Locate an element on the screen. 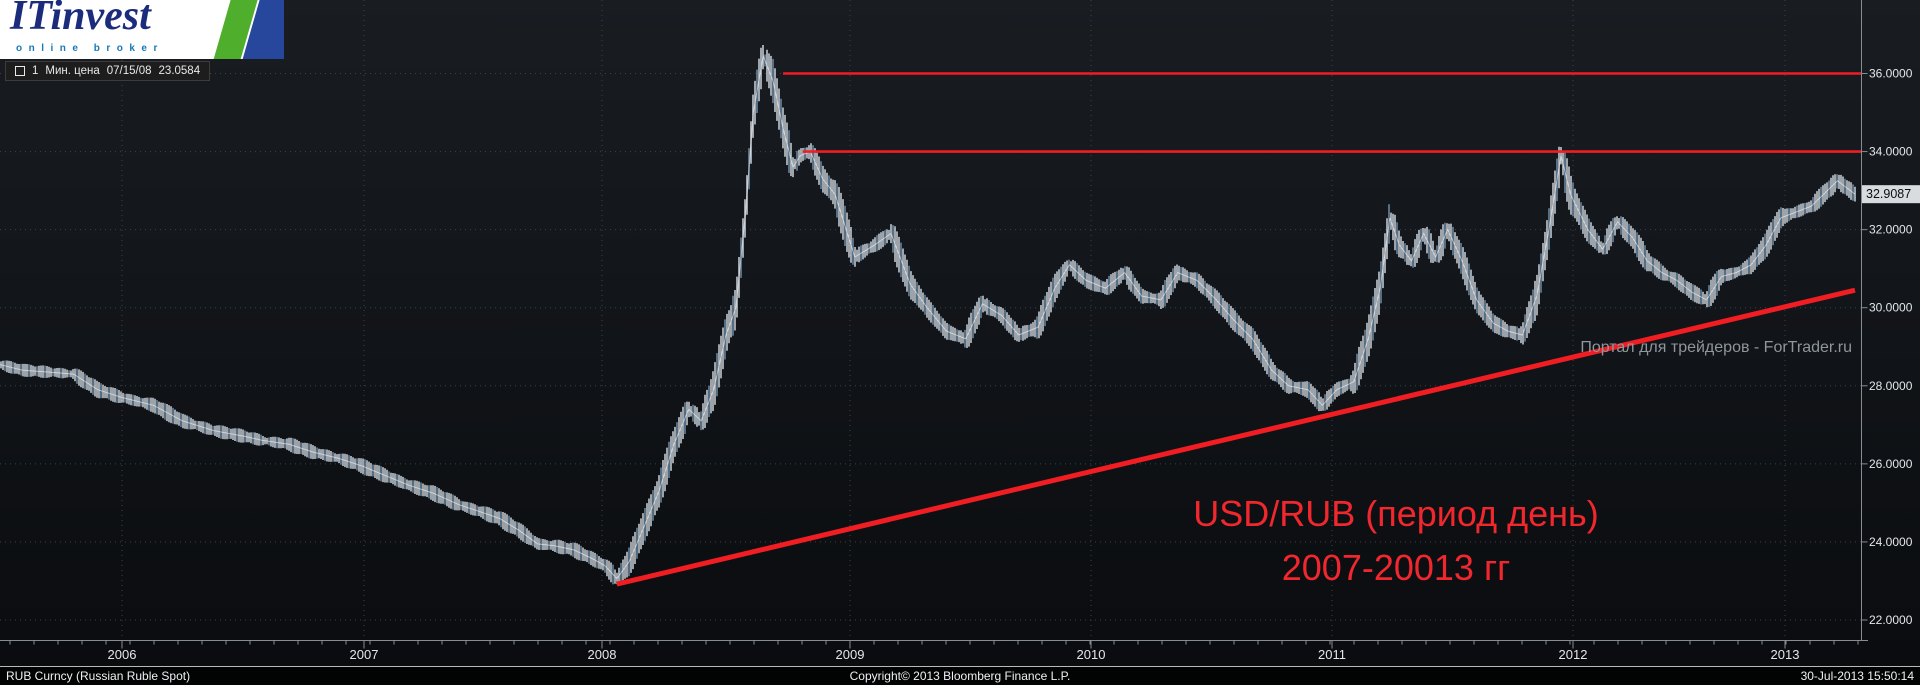 The width and height of the screenshot is (1920, 685). x-tick-label: 2008 is located at coordinates (602, 654).